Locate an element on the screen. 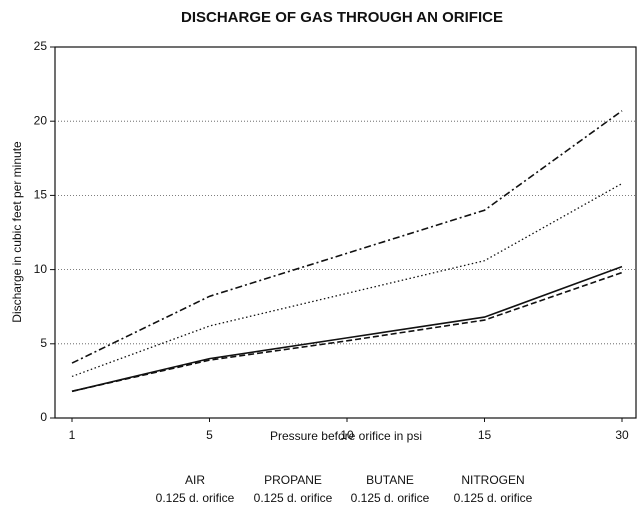 The image size is (638, 510). legend-name: AIR is located at coordinates (195, 480).